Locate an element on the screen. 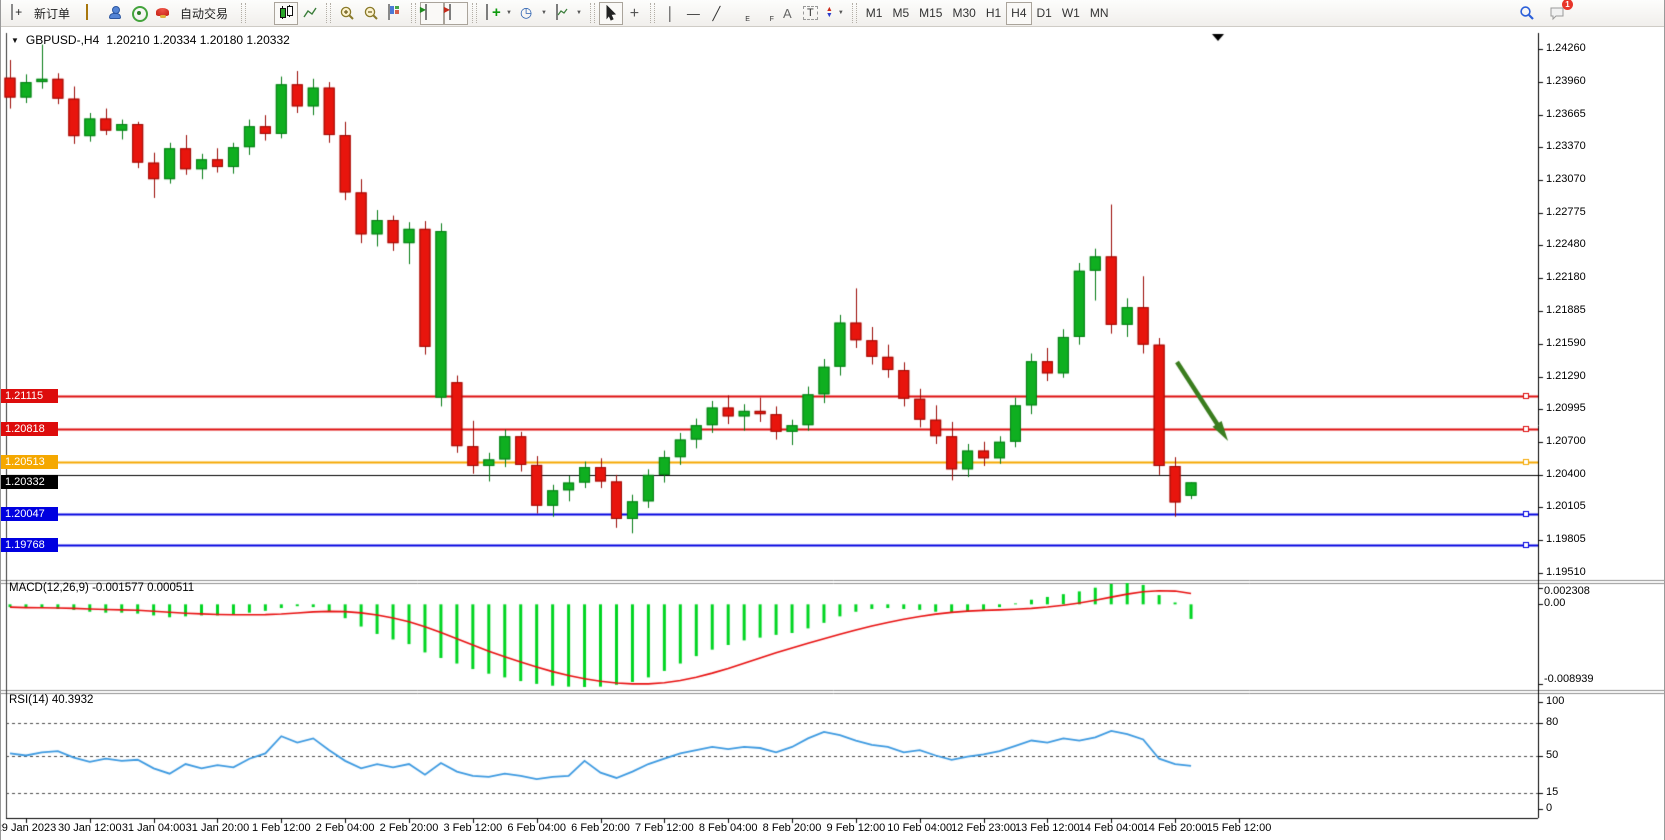 The height and width of the screenshot is (840, 1665). equidistant-channel-icon: E is located at coordinates (747, 19).